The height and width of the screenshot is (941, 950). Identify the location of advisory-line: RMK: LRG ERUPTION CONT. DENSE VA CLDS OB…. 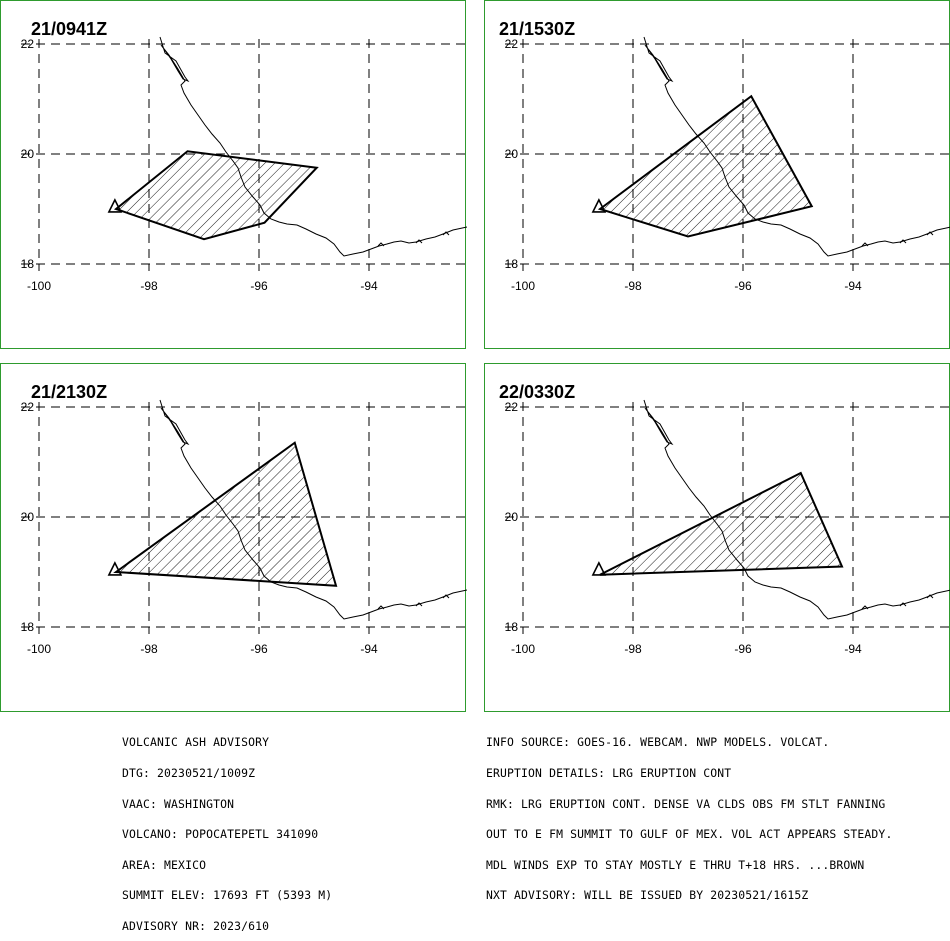
(686, 803).